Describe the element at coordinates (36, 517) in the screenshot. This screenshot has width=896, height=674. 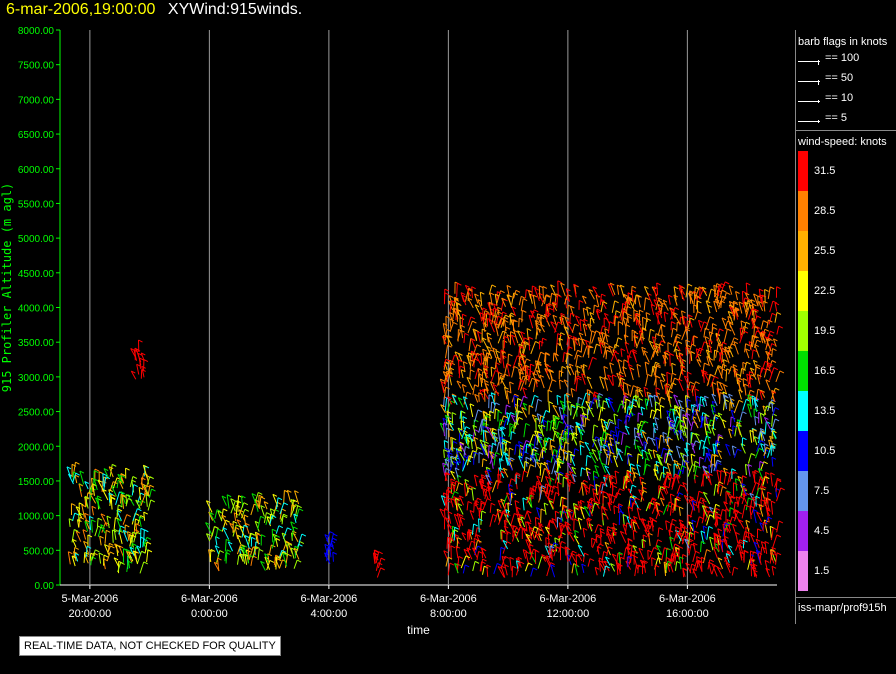
I see `y-tick-label: 1000.00` at that location.